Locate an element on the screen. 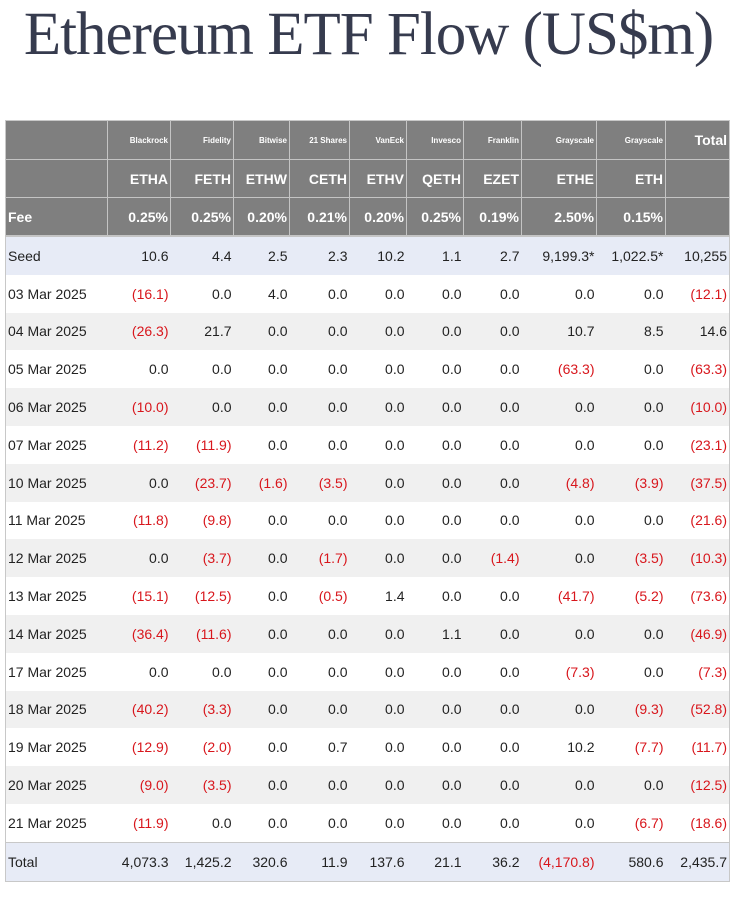 The height and width of the screenshot is (897, 737). ticker-symbol: EZET is located at coordinates (492, 178).